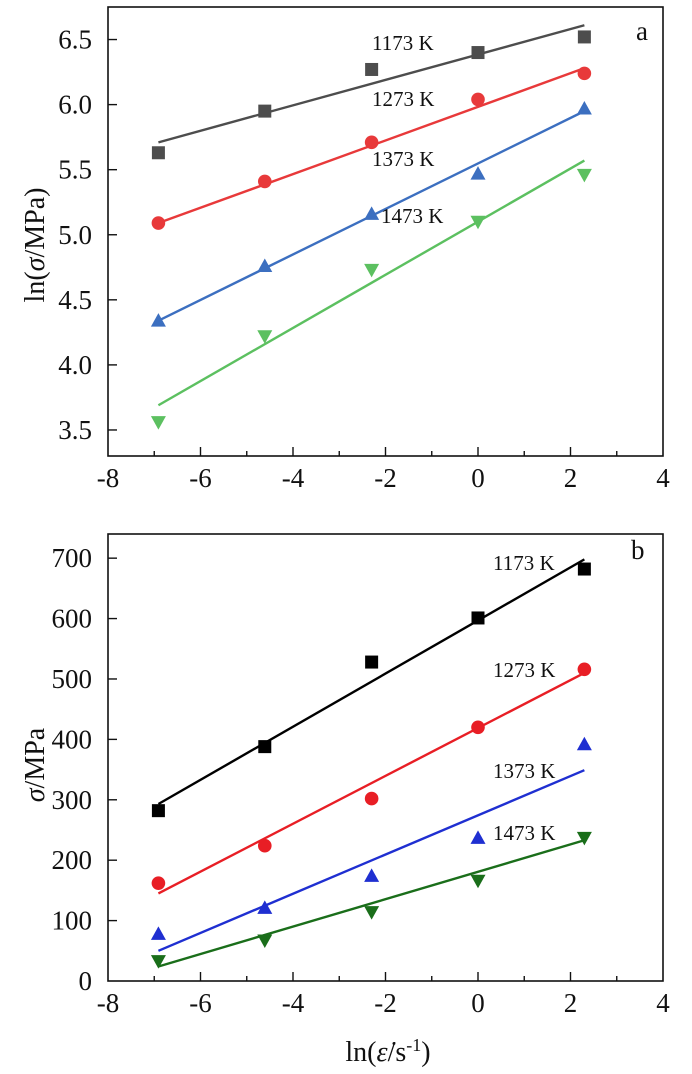  I want to click on panel-letter: a, so click(642, 31).